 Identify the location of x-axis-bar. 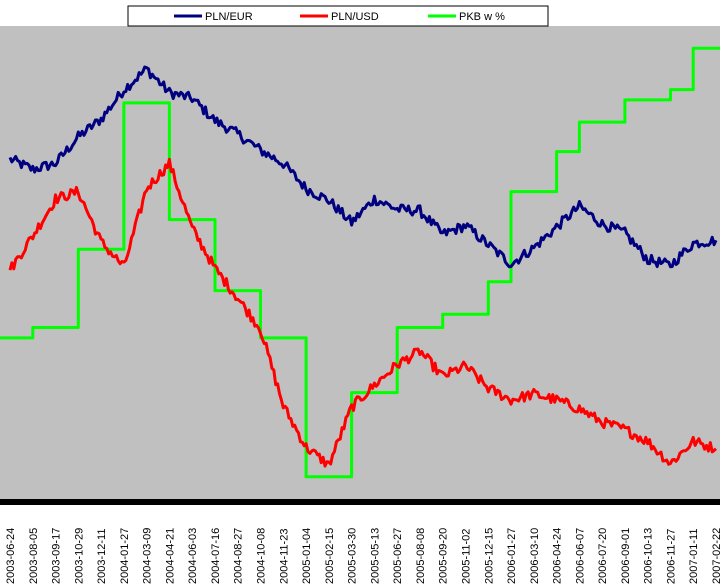
(360, 502).